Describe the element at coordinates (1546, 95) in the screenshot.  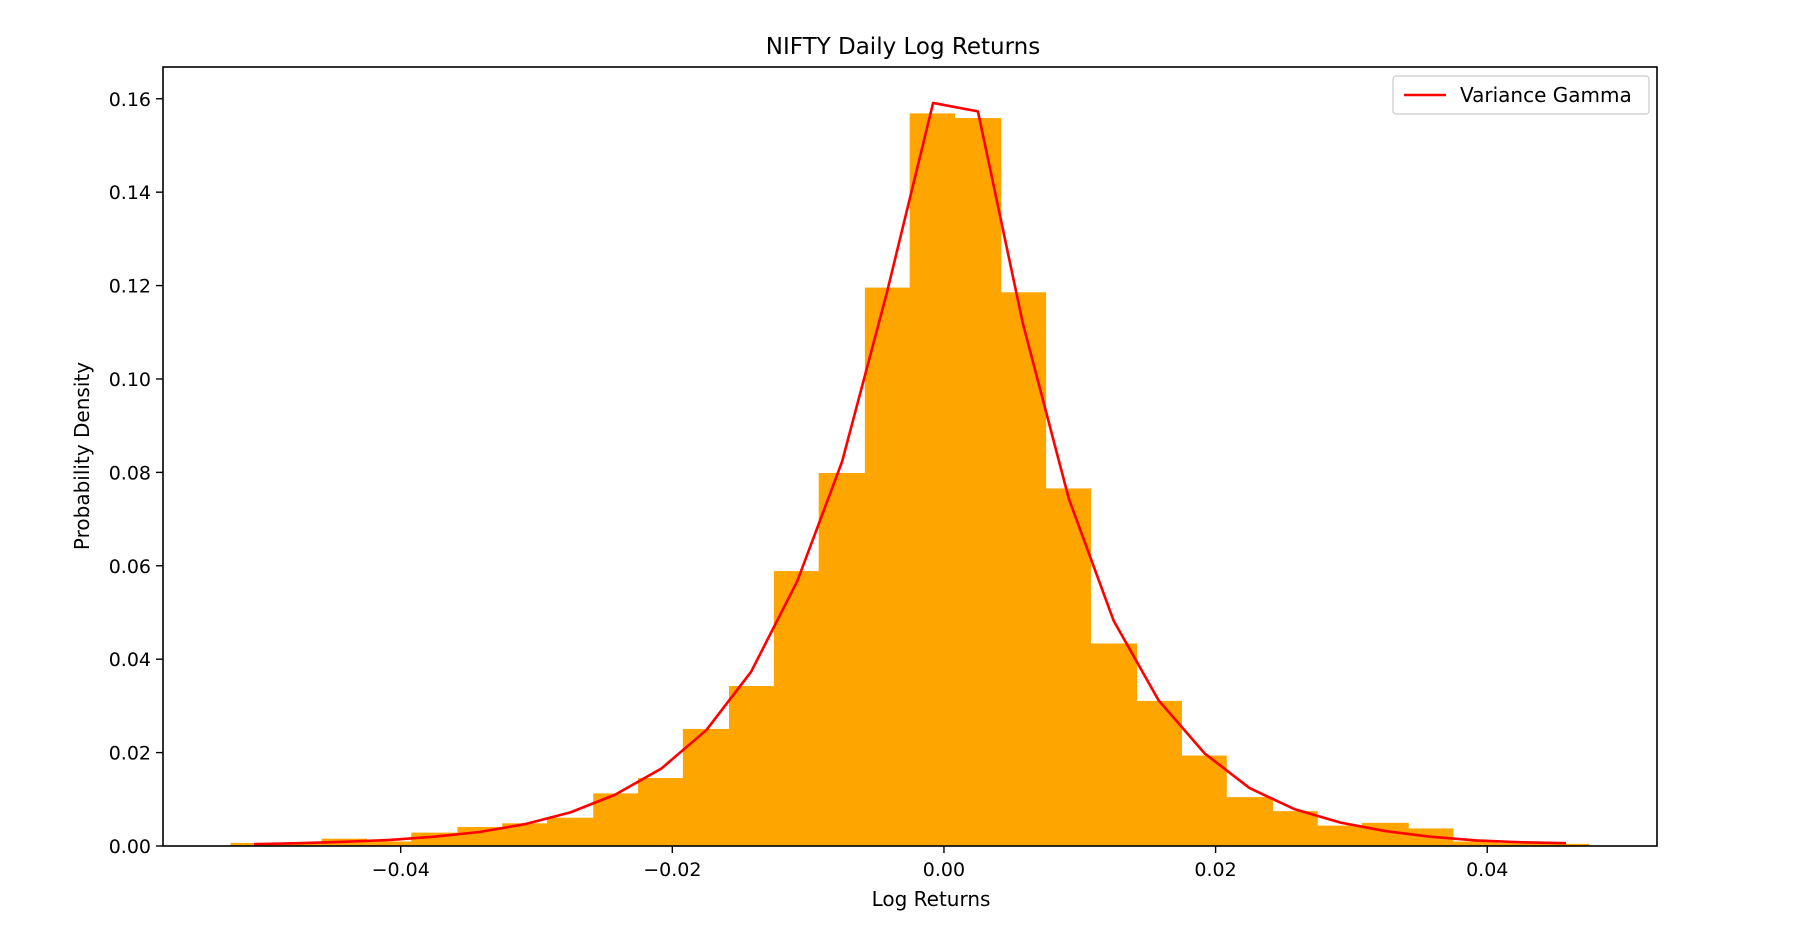
I see `legend-label-variance-gamma: Variance Gamma` at that location.